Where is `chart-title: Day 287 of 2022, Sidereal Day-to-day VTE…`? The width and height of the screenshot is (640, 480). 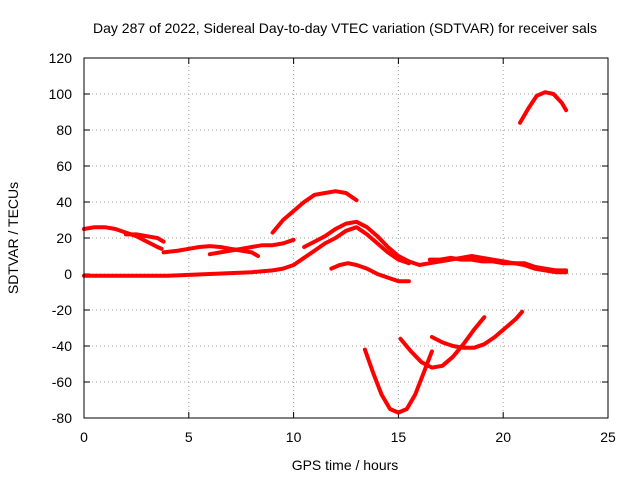 chart-title: Day 287 of 2022, Sidereal Day-to-day VTE… is located at coordinates (345, 28).